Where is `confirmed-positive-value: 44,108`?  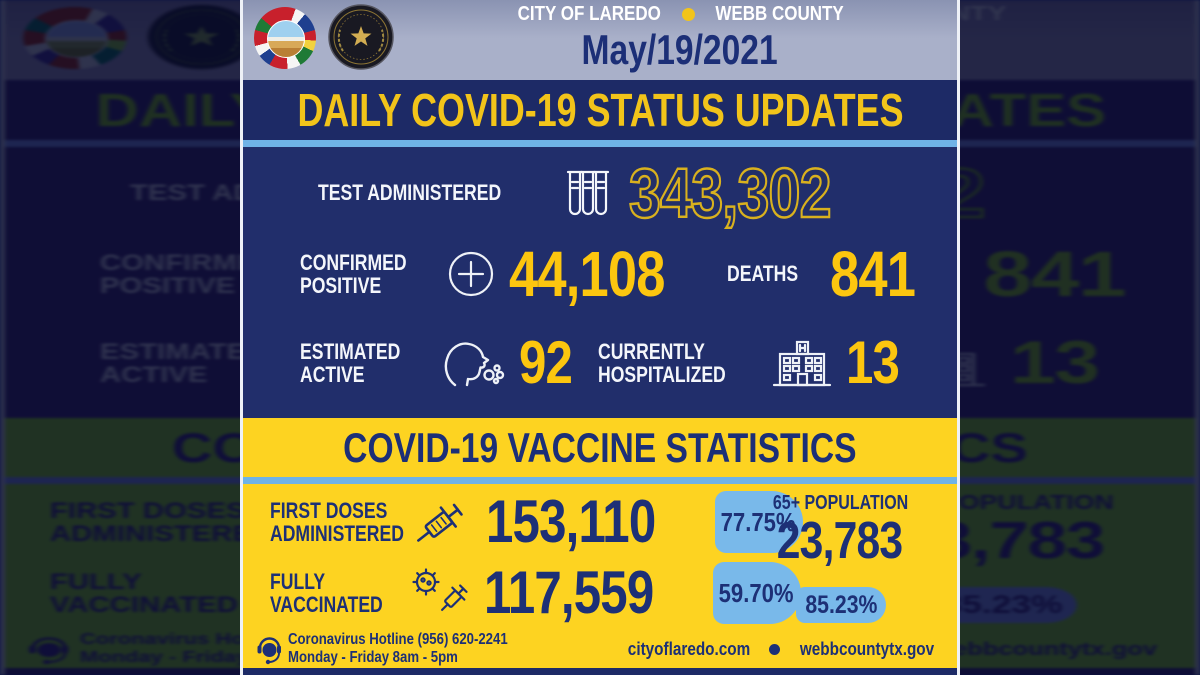
confirmed-positive-value: 44,108 is located at coordinates (587, 274).